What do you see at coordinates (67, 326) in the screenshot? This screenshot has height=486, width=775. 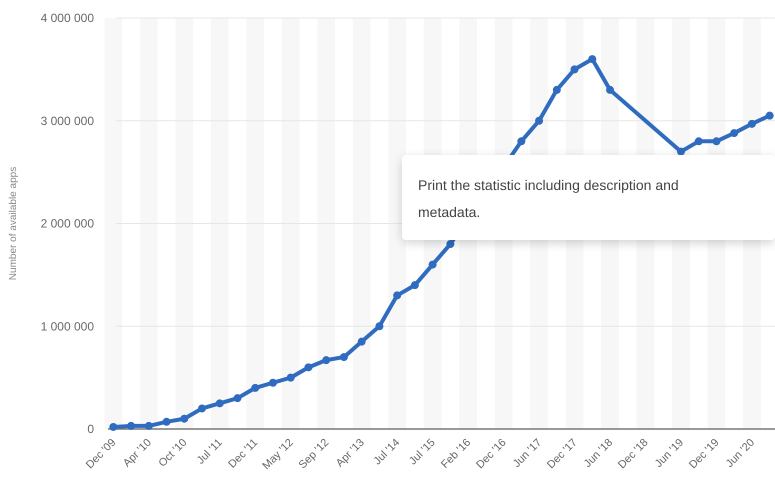 I see `y-tick-label: 1 000 000` at bounding box center [67, 326].